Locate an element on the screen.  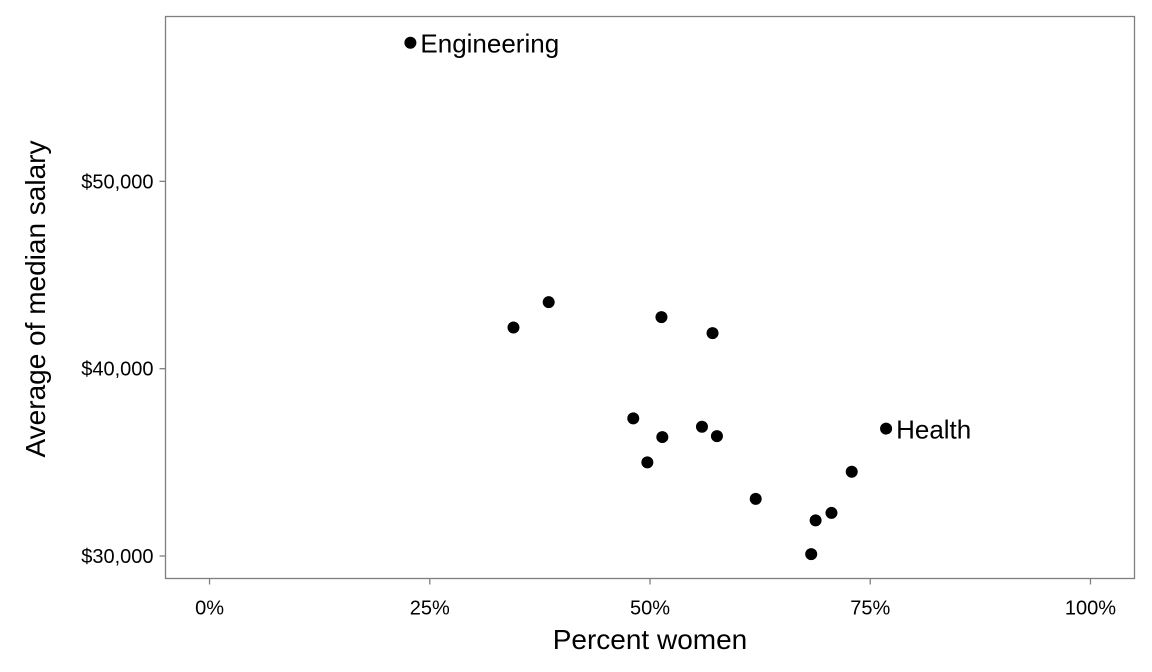
y-tick-label: $40,000 is located at coordinates (117, 370).